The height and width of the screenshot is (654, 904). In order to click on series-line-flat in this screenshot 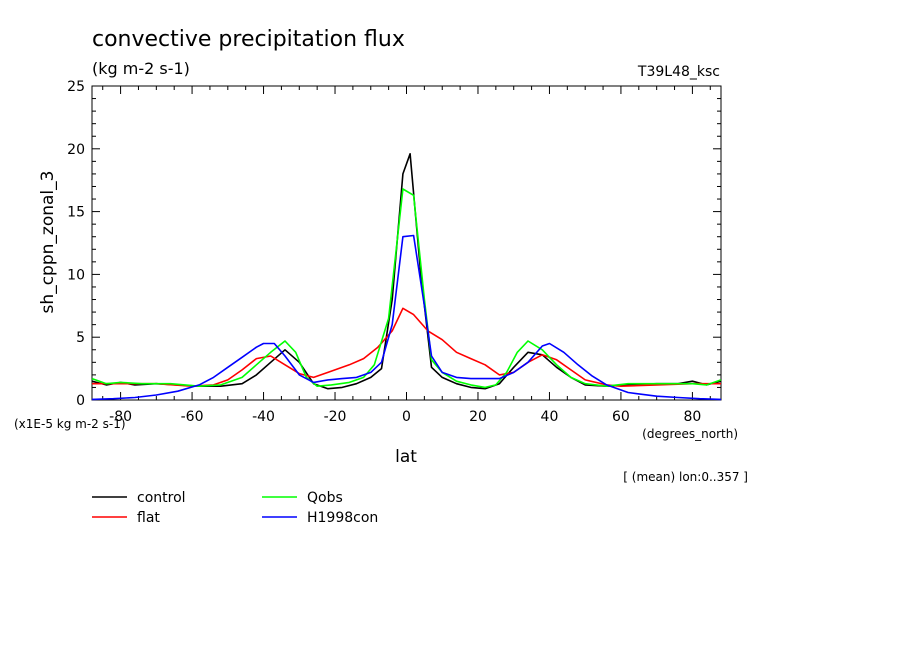, I will do `click(406, 347)`.